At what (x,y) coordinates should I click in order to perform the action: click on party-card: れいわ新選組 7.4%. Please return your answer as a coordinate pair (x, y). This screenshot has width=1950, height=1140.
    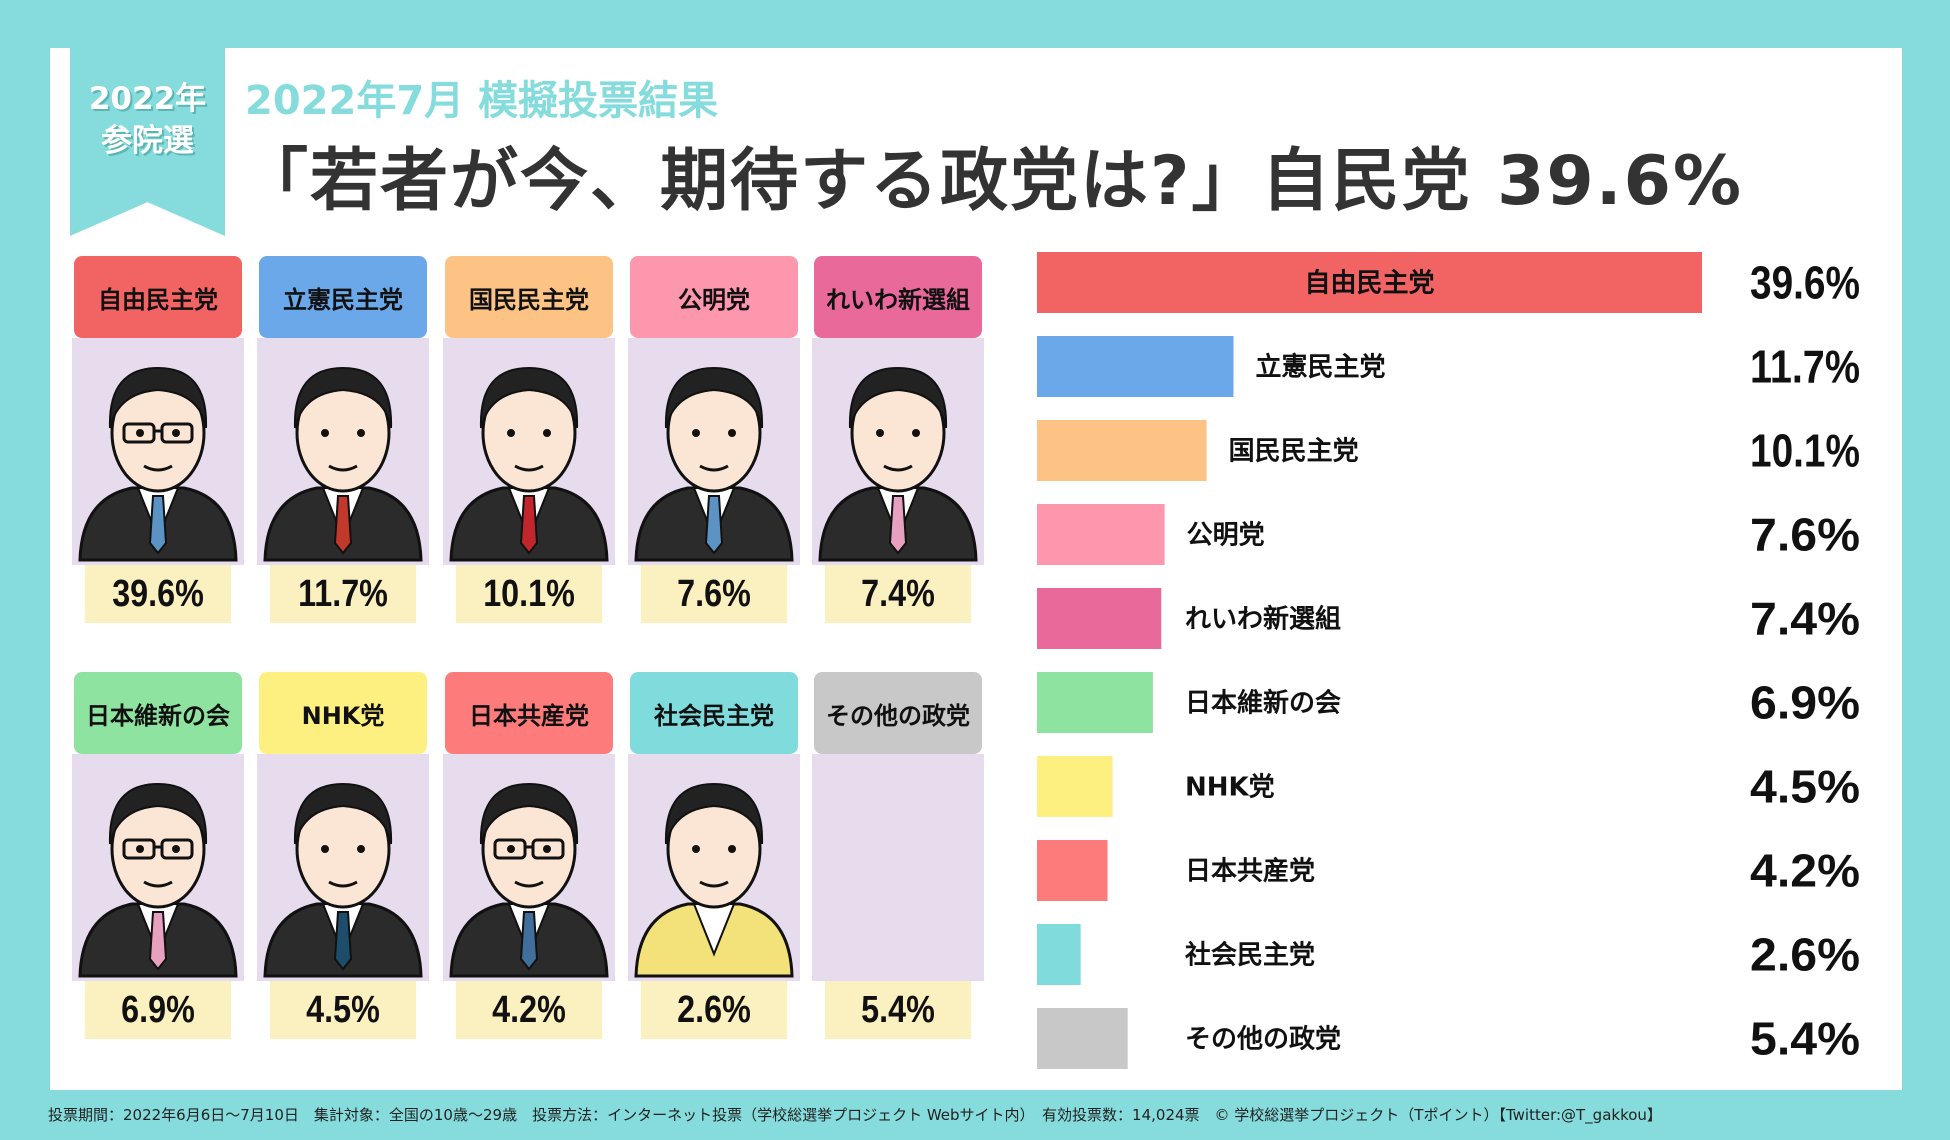
    Looking at the image, I should click on (898, 439).